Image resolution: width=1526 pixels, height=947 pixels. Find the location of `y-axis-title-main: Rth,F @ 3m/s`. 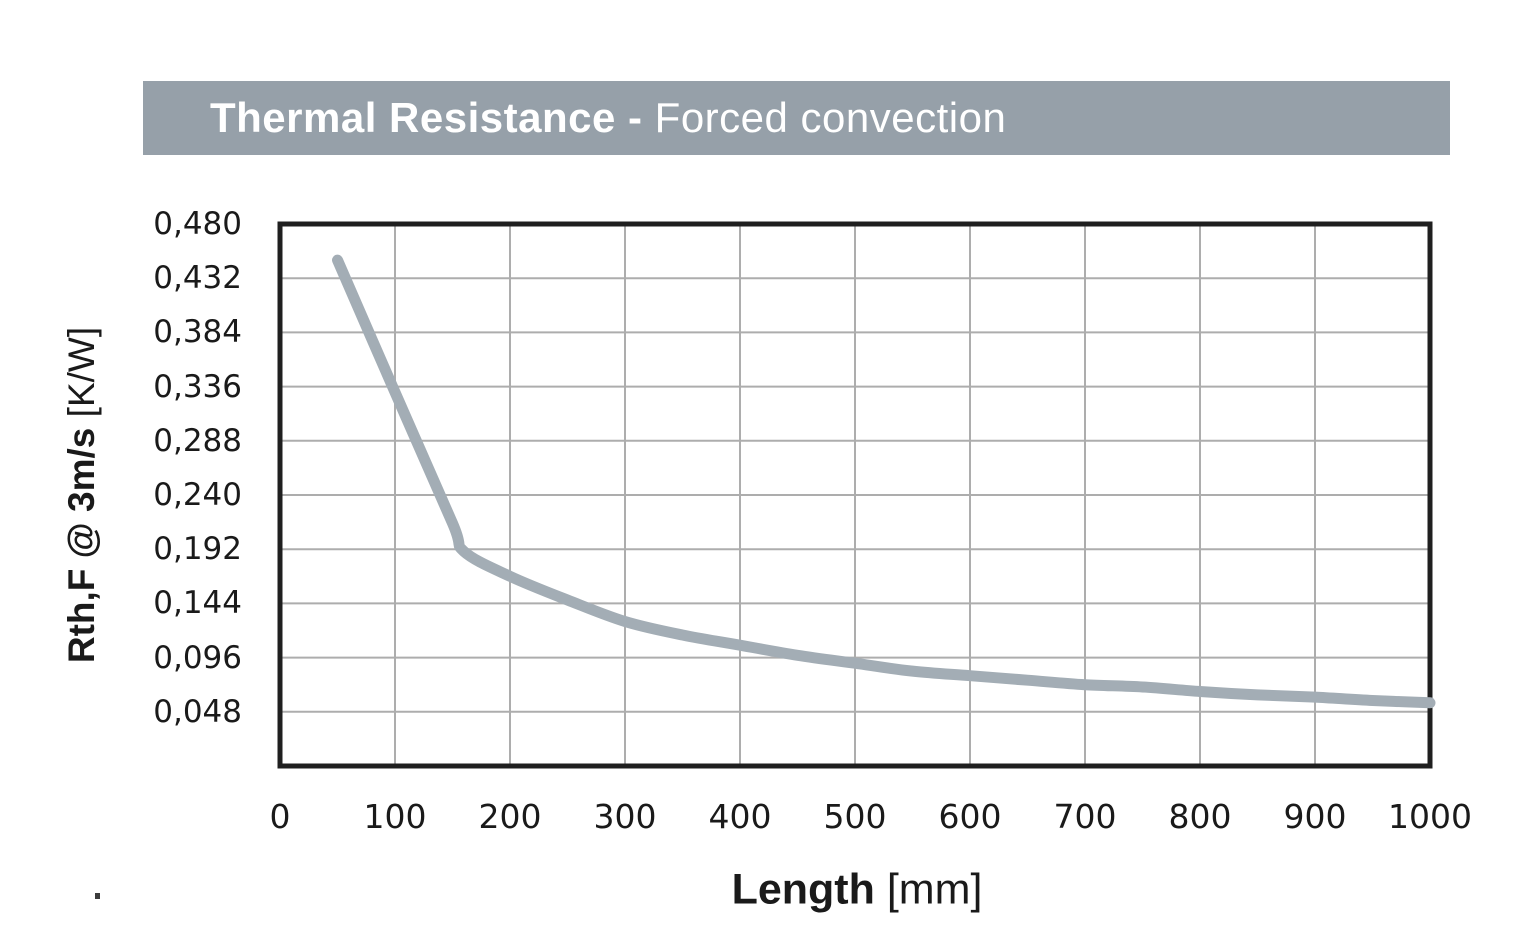

y-axis-title-main: Rth,F @ 3m/s is located at coordinates (81, 545).